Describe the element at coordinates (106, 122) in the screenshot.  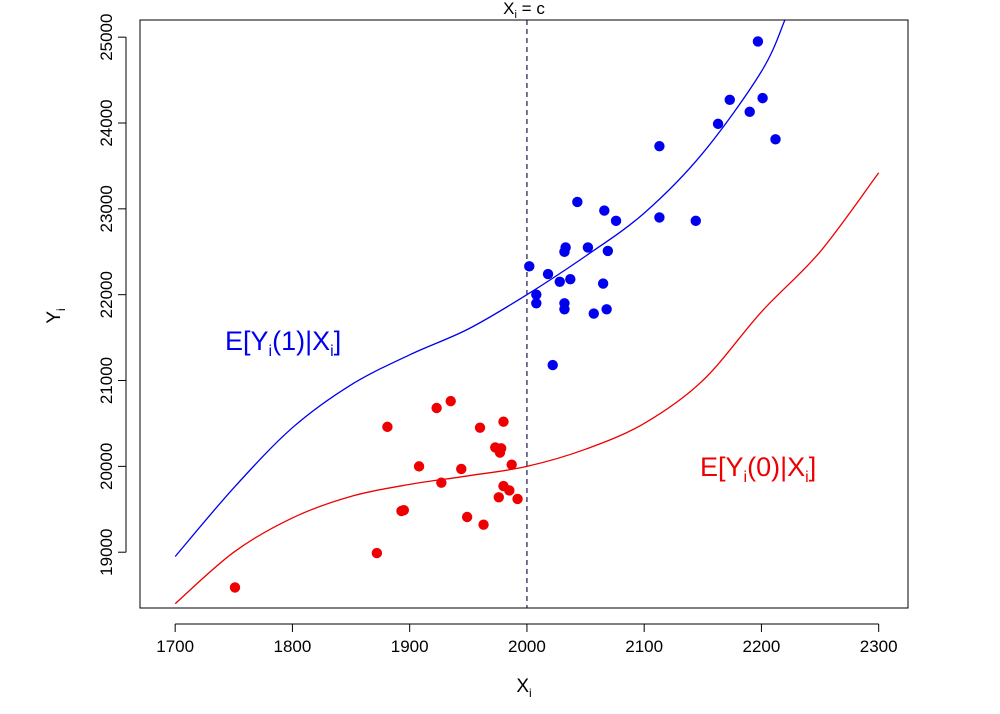
I see `y-tick-label: 24000` at that location.